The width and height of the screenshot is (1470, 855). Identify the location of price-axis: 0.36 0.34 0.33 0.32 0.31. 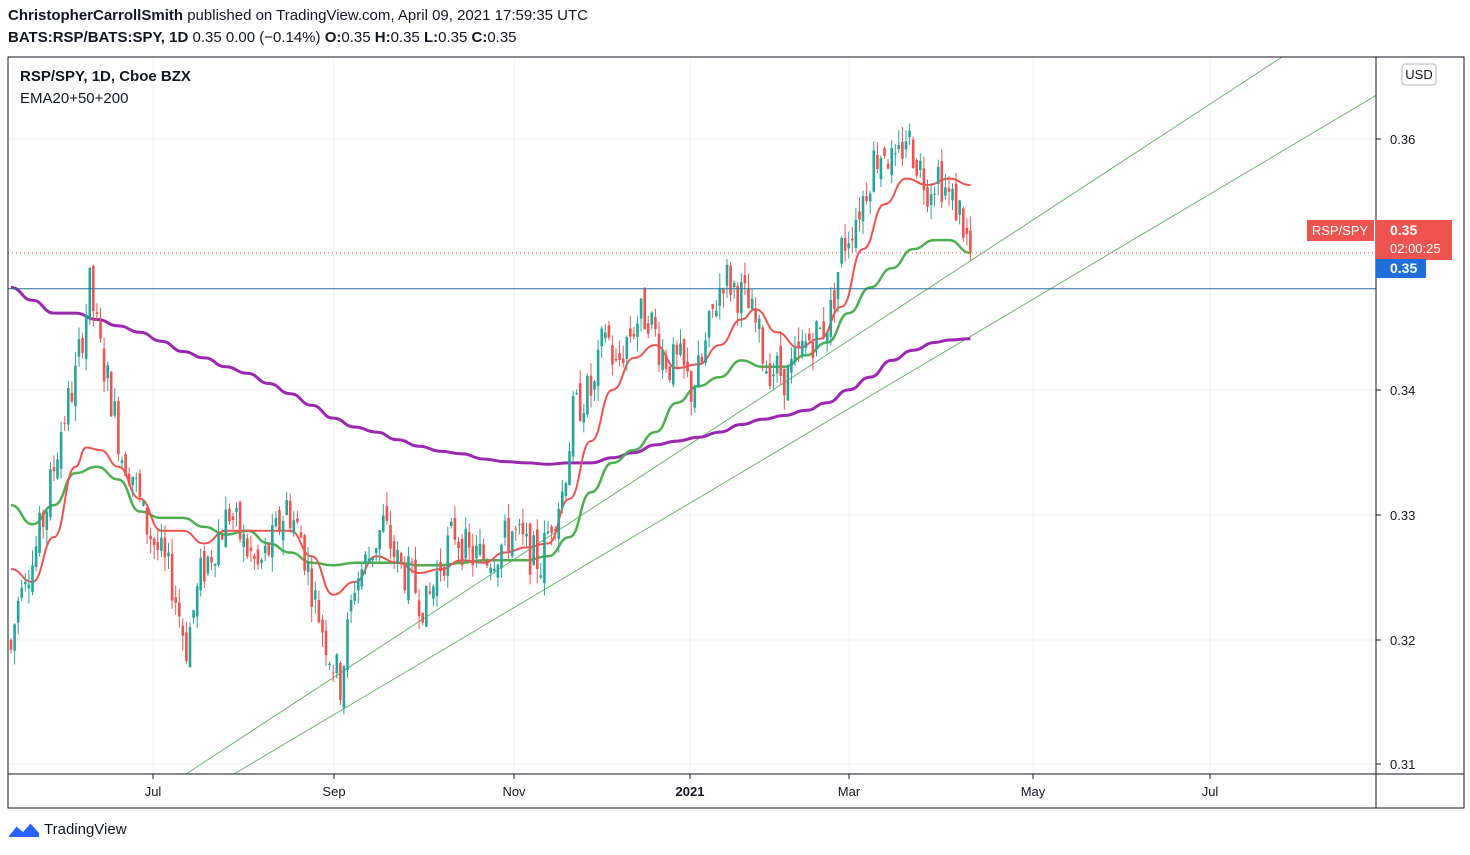
(1395, 452).